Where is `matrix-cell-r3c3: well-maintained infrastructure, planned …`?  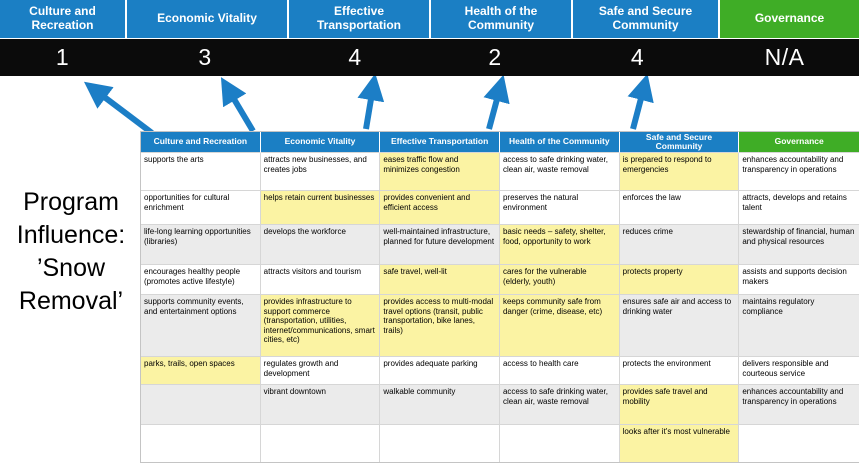
matrix-cell-r3c3: well-maintained infrastructure, planned … is located at coordinates (440, 245).